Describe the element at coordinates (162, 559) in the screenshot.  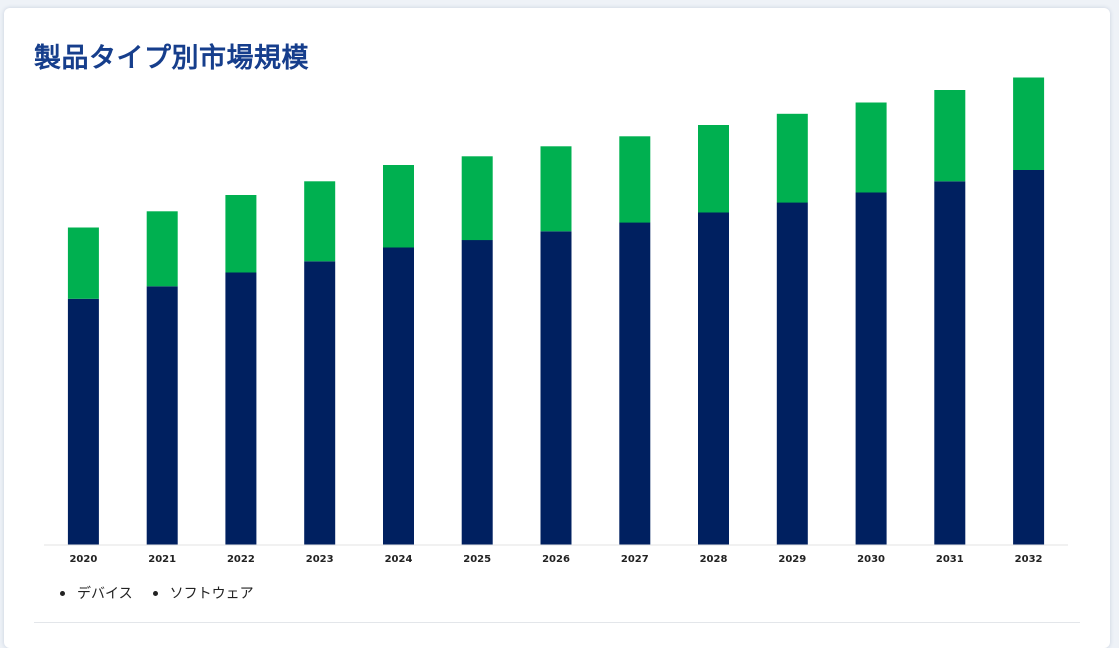
I see `x-tick-label-2021: 2021` at that location.